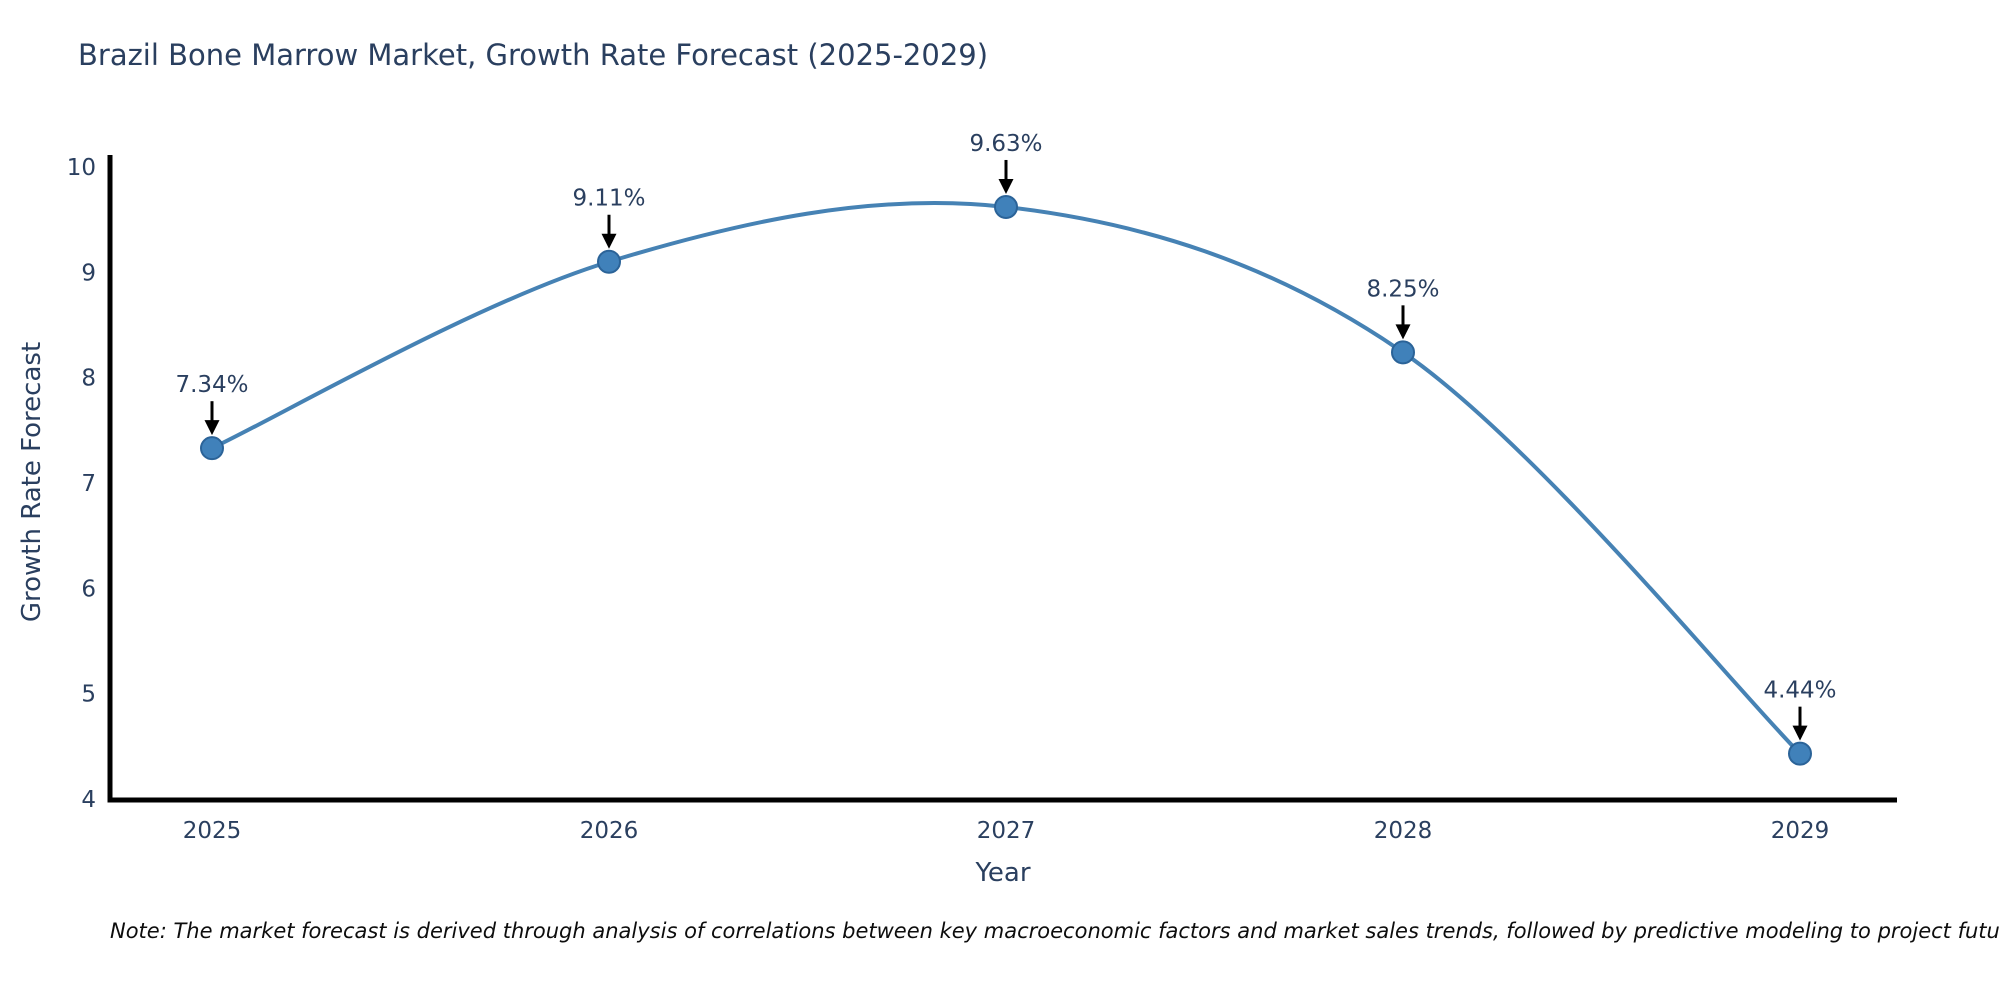  What do you see at coordinates (1800, 831) in the screenshot?
I see `x-tick-label: 2029` at bounding box center [1800, 831].